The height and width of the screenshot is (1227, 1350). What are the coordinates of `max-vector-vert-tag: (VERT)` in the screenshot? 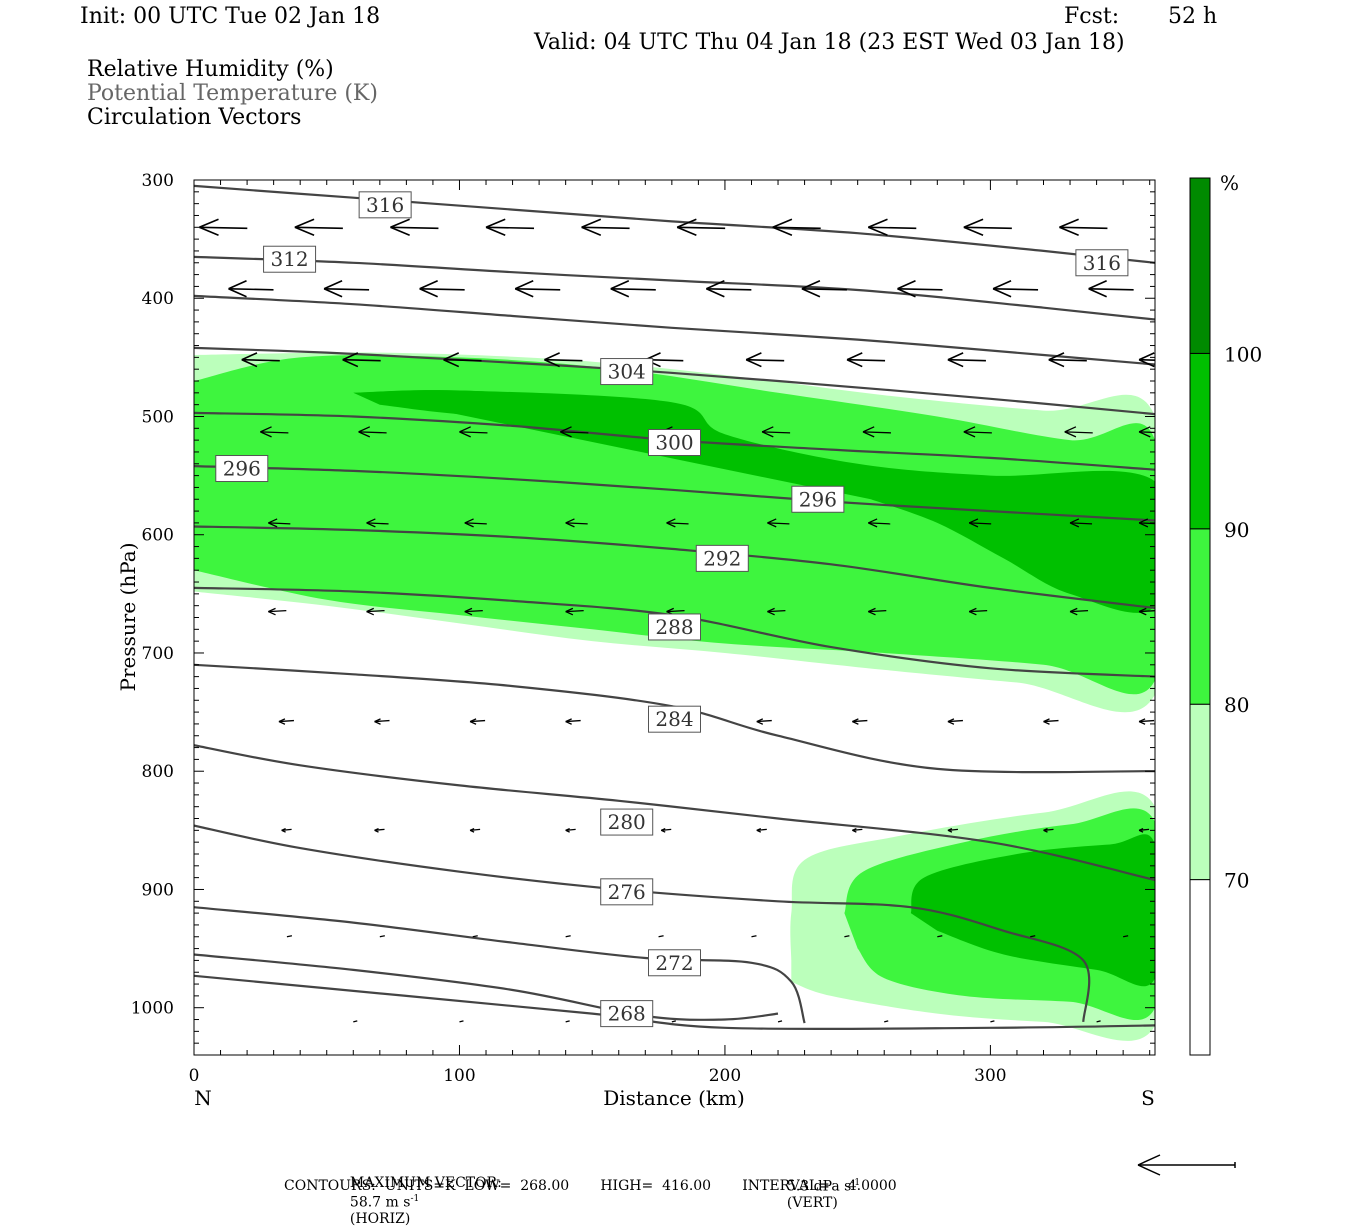 It's located at (812, 1202).